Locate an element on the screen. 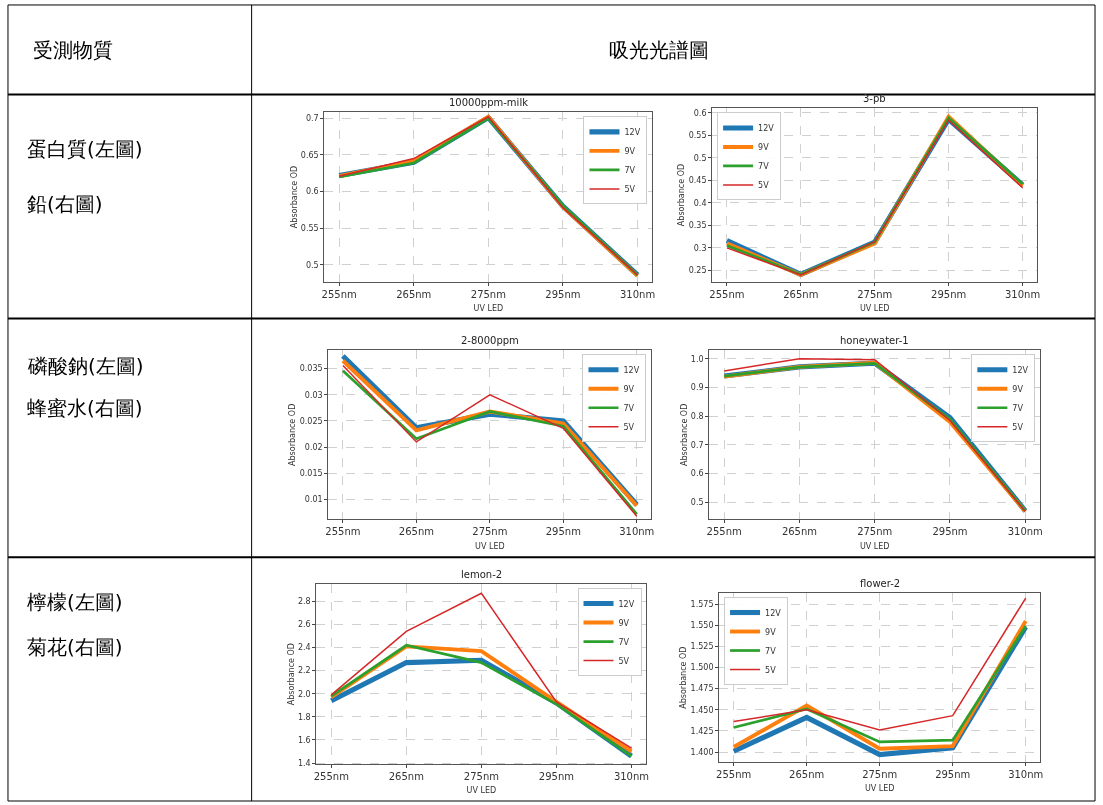 This screenshot has height=805, width=1103. y-tick-label: 1.475 is located at coordinates (702, 689).